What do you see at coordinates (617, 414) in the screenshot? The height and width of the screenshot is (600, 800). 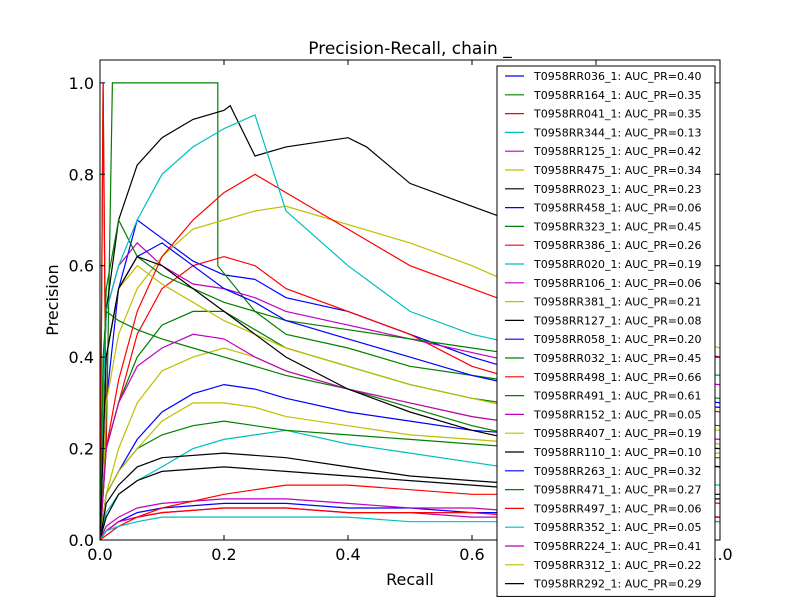 I see `legend-entry: T0958RR152_1: AUC_PR=0.05` at bounding box center [617, 414].